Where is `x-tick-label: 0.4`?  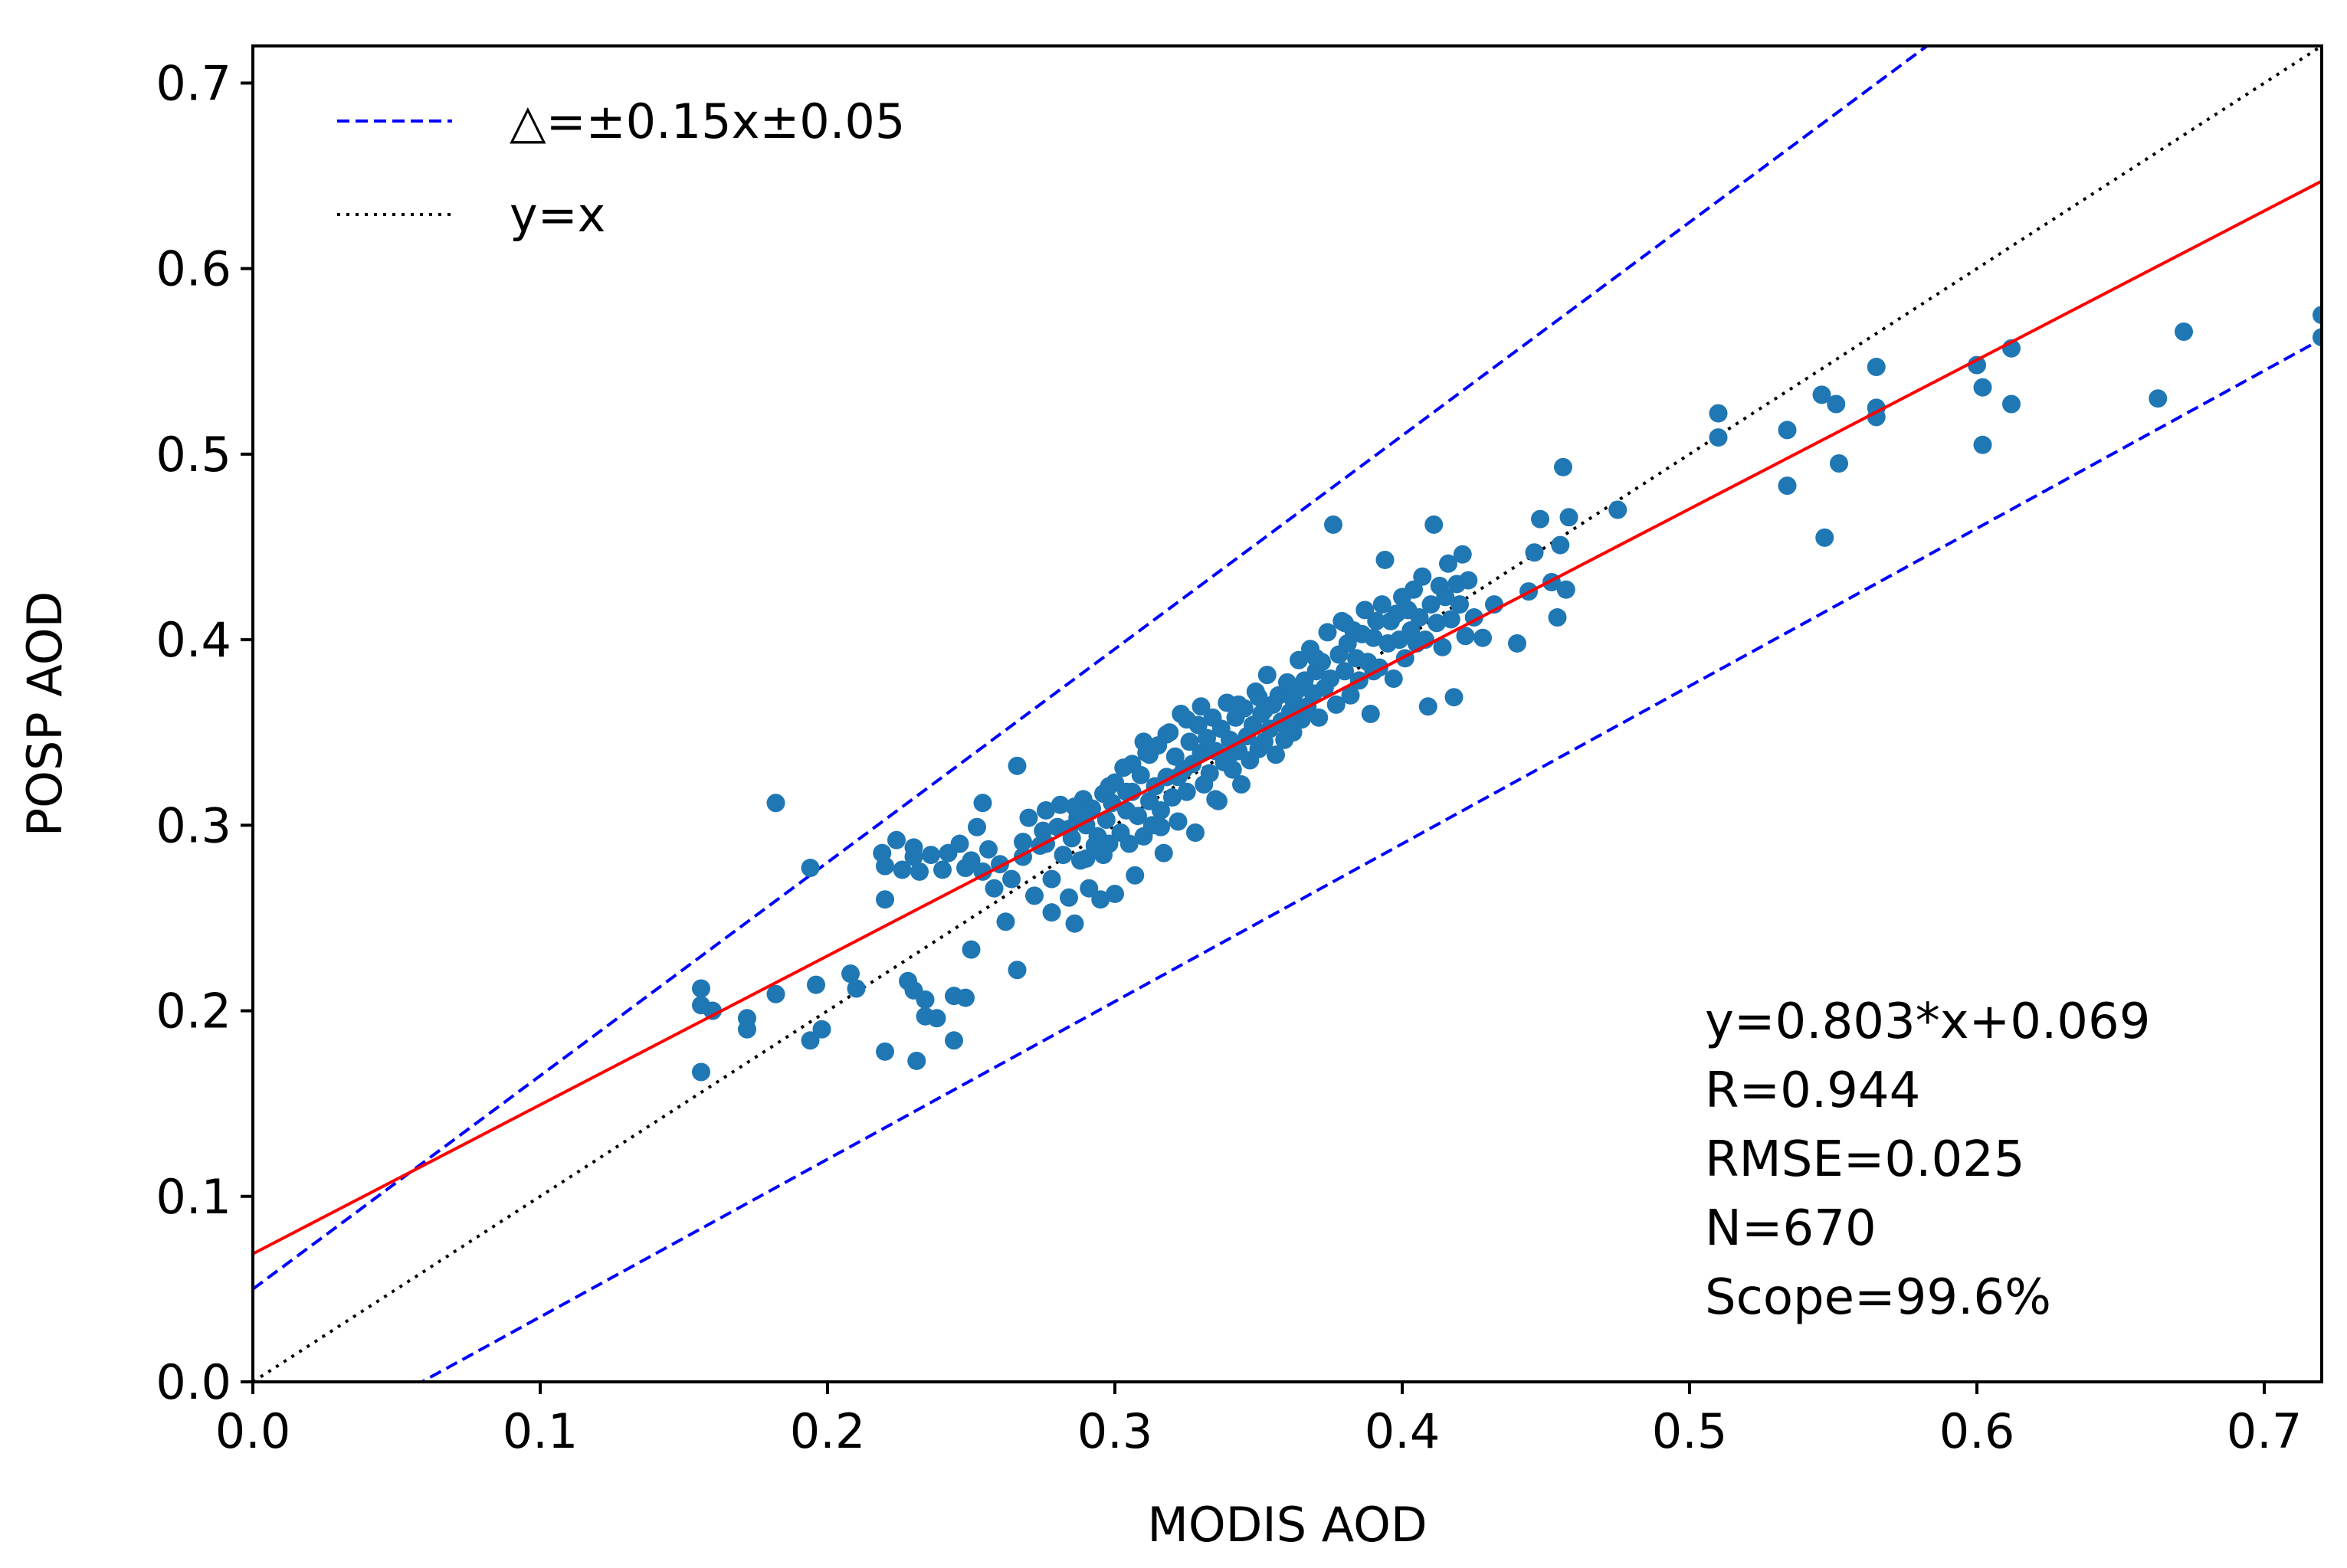
x-tick-label: 0.4 is located at coordinates (1403, 1431).